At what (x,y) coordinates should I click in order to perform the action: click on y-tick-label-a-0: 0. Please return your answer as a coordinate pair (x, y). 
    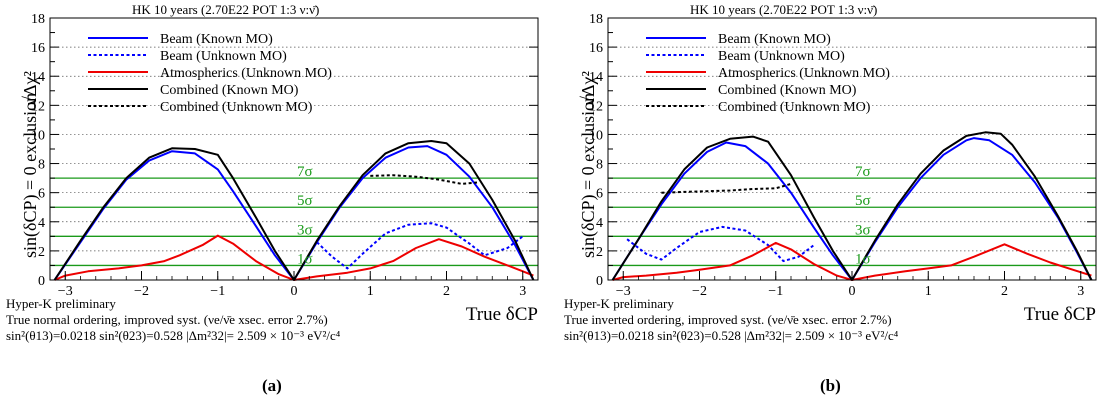
    Looking at the image, I should click on (41, 281).